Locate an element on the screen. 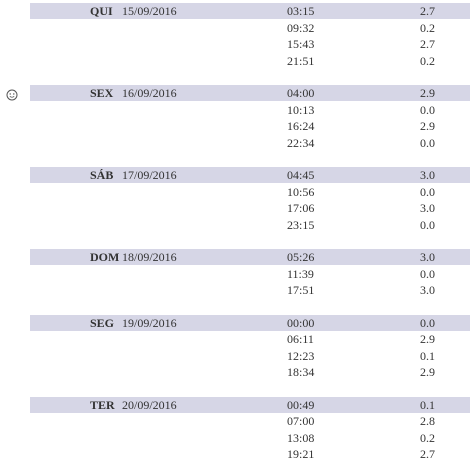 The width and height of the screenshot is (470, 465). smiley-icon is located at coordinates (12, 95).